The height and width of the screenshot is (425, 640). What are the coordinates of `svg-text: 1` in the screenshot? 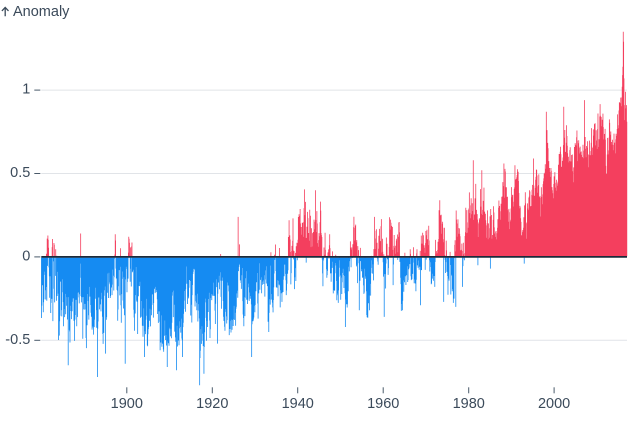 It's located at (26, 90).